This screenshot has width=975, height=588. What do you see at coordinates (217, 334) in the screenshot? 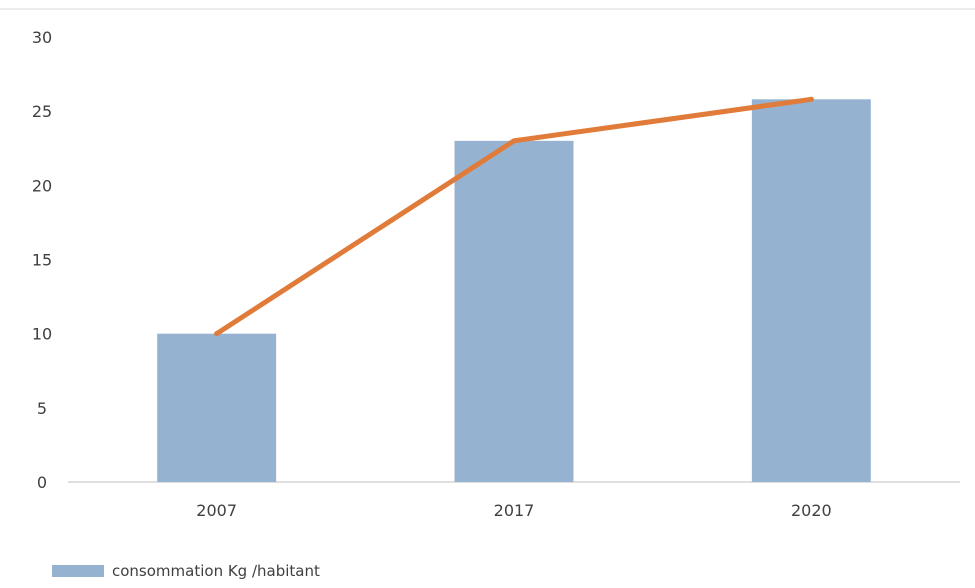
I see `line-point-2007` at bounding box center [217, 334].